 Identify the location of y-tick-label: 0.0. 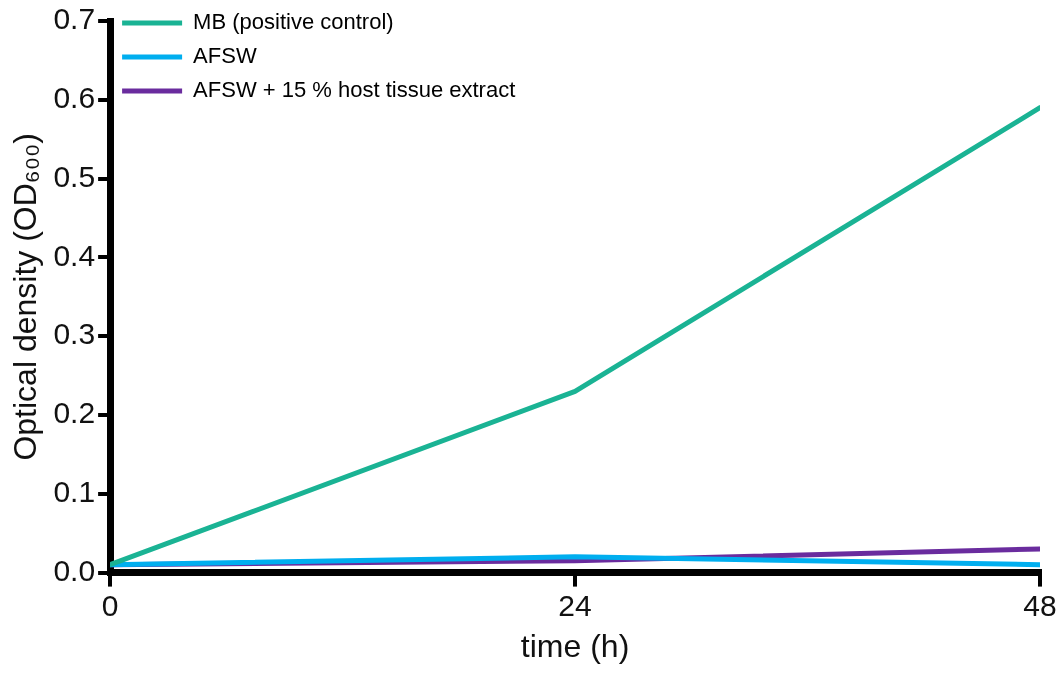
(74, 570).